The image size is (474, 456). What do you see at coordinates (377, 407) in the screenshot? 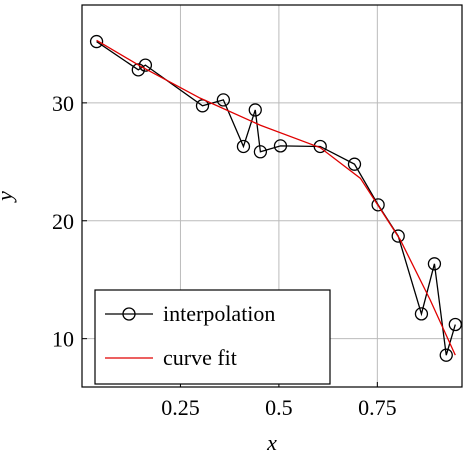
I see `x-tick-label: 0.75` at bounding box center [377, 407].